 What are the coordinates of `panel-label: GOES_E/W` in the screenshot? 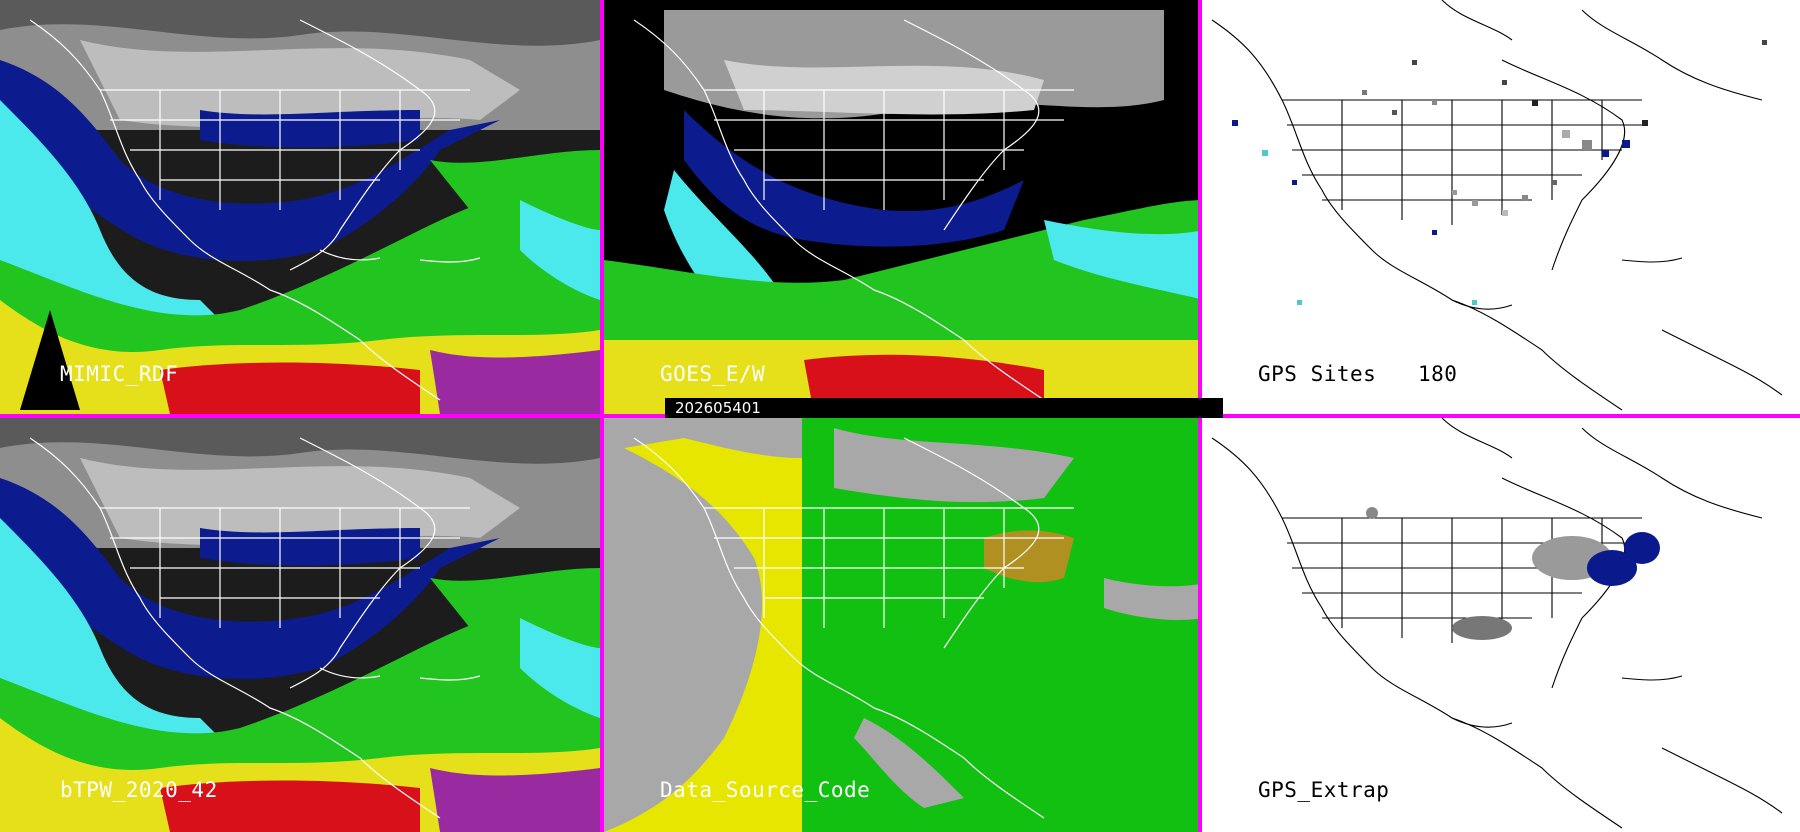 It's located at (713, 374).